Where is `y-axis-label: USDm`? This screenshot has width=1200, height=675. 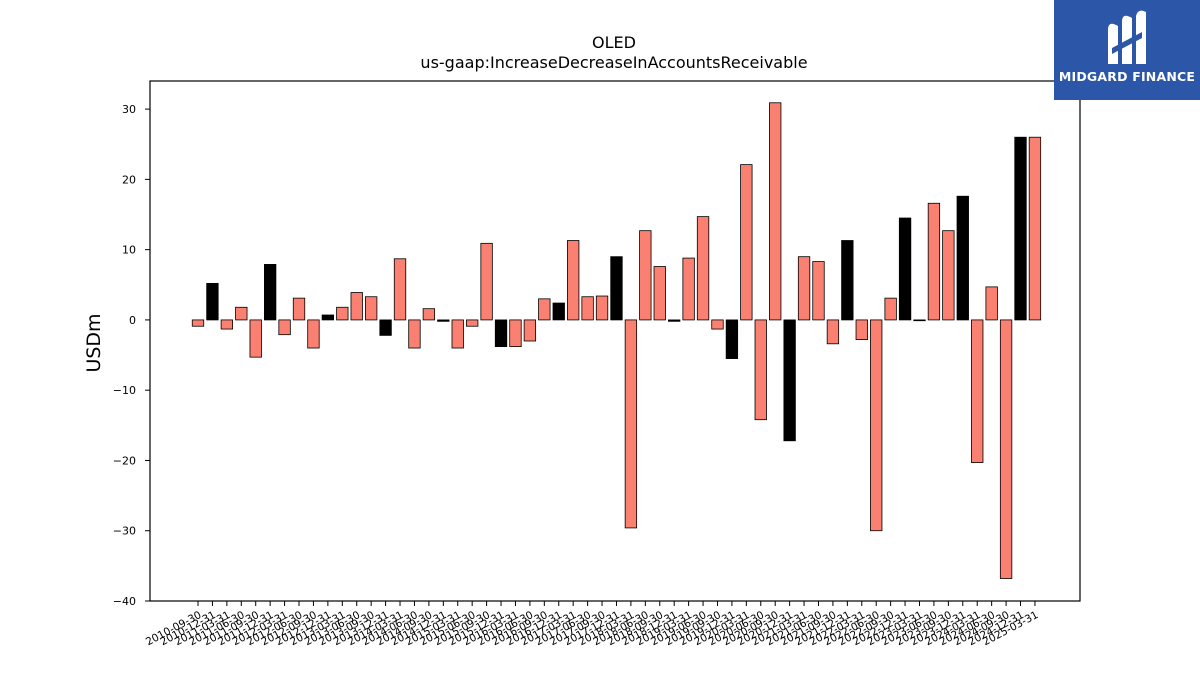 y-axis-label: USDm is located at coordinates (94, 342).